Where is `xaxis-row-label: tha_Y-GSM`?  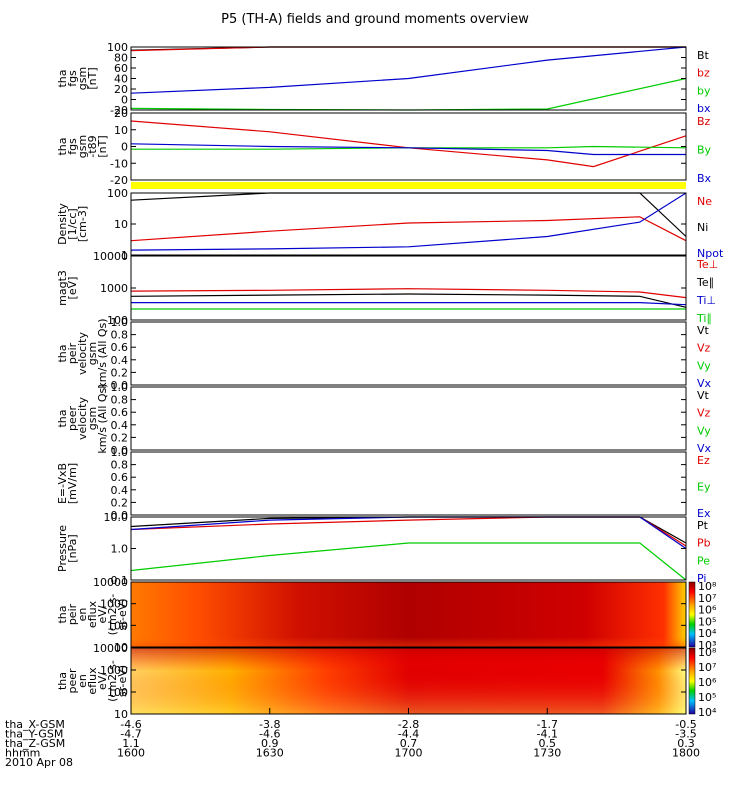 xaxis-row-label: tha_Y-GSM is located at coordinates (34, 734).